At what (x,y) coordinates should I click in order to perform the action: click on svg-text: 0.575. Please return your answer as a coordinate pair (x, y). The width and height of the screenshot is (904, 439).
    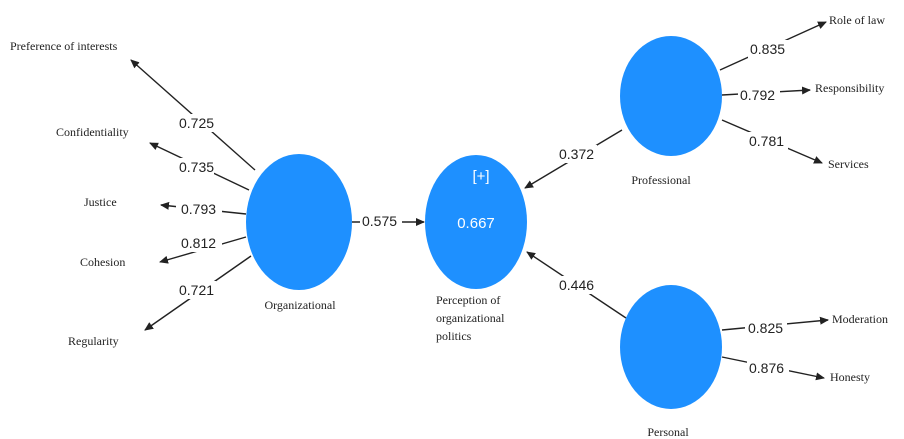
    Looking at the image, I should click on (379, 221).